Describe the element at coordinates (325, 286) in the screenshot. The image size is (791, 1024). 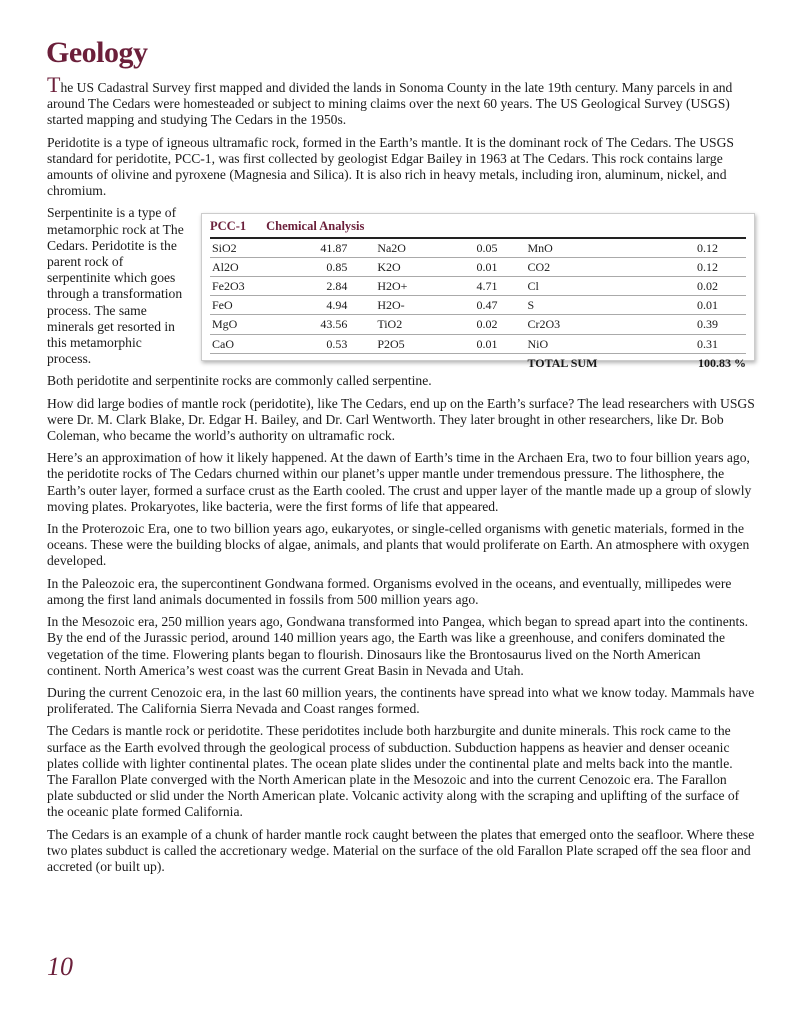
I see `value-cell: 2.84` at that location.